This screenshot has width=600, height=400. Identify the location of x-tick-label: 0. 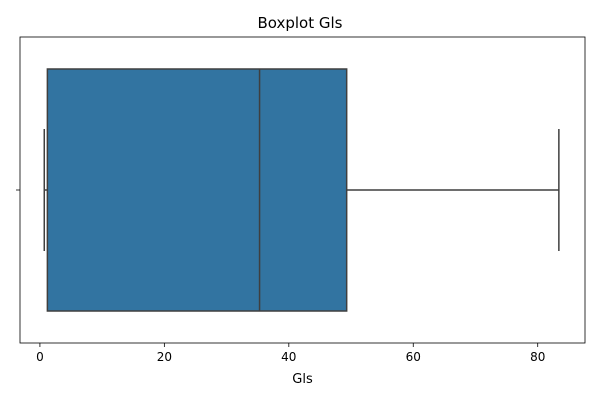
(40, 357).